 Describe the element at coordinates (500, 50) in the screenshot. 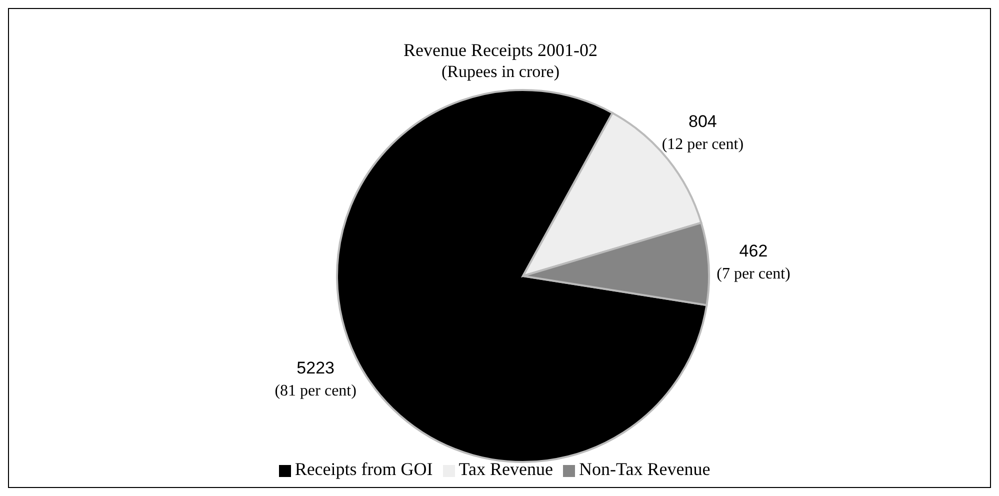

I see `chart-title: Revenue Receipts 2001-02` at that location.